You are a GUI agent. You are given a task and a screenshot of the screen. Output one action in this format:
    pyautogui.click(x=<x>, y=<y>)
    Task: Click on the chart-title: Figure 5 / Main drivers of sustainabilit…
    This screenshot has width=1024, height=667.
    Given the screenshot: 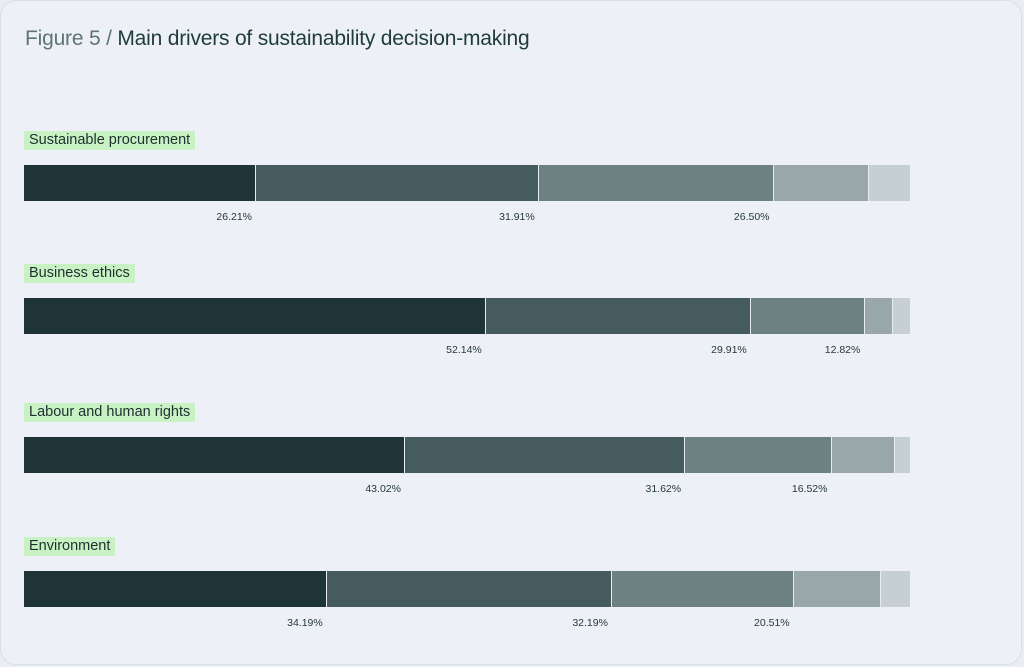 What is the action you would take?
    pyautogui.click(x=277, y=39)
    